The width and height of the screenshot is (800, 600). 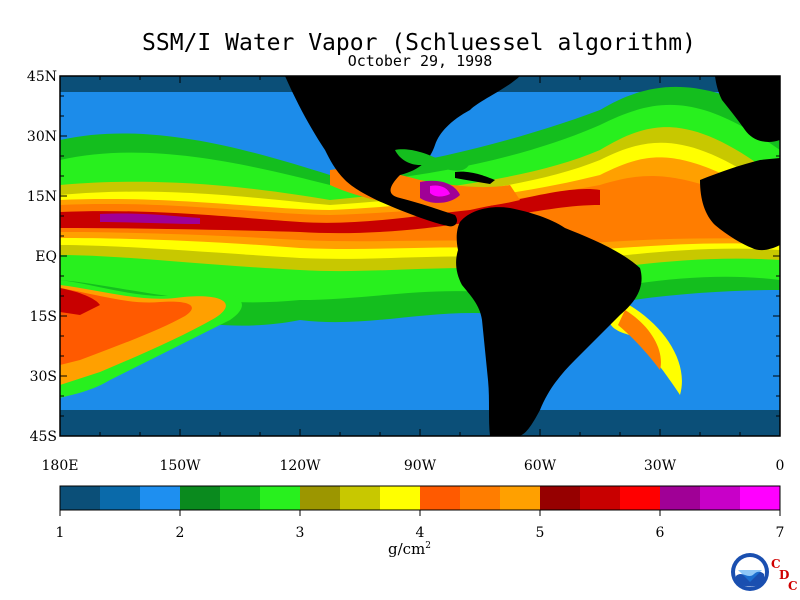 I want to click on longitude-labels: 180E 150W 120W 90W 60W 30W 0, so click(x=413, y=466).